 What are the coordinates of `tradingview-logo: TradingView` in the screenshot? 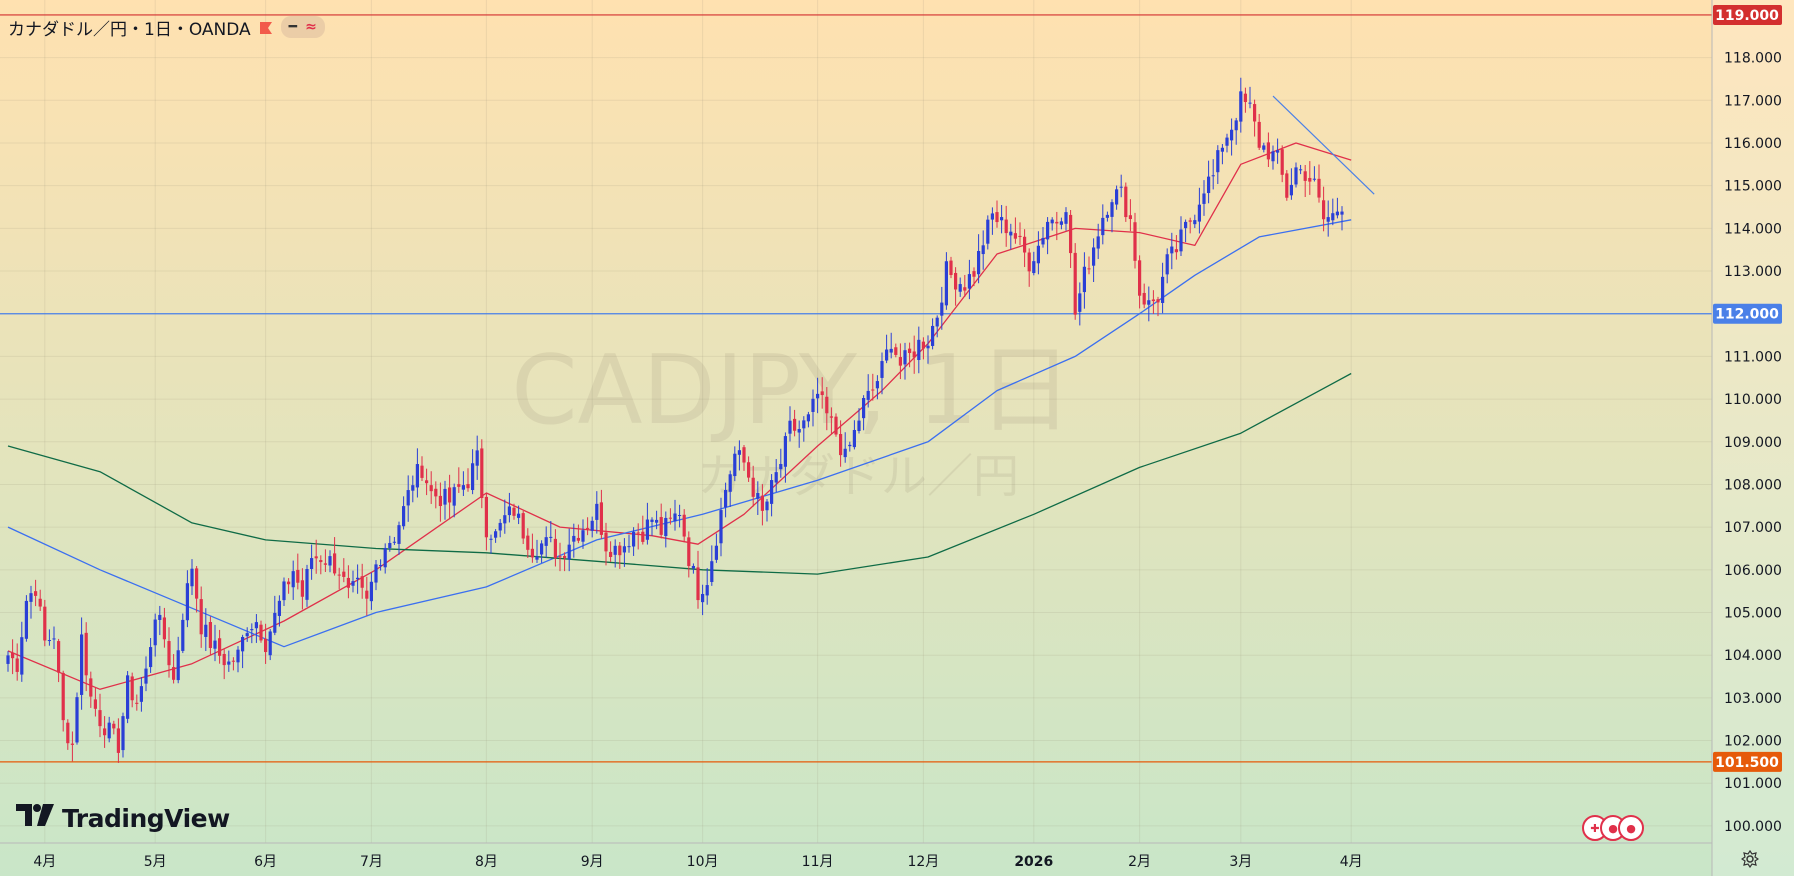 It's located at (123, 818).